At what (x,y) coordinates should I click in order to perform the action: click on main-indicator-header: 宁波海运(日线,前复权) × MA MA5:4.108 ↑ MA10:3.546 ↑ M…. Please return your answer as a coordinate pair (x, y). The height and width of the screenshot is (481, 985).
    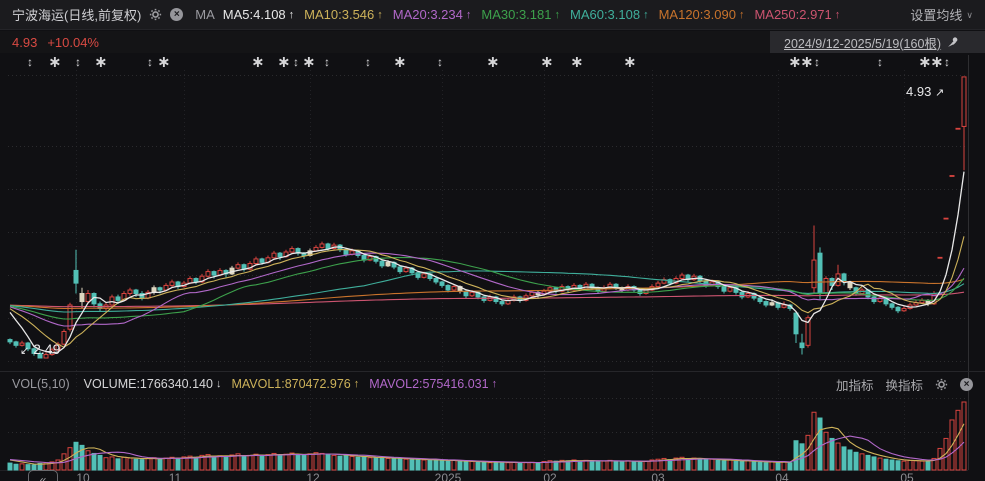
    Looking at the image, I should click on (492, 15).